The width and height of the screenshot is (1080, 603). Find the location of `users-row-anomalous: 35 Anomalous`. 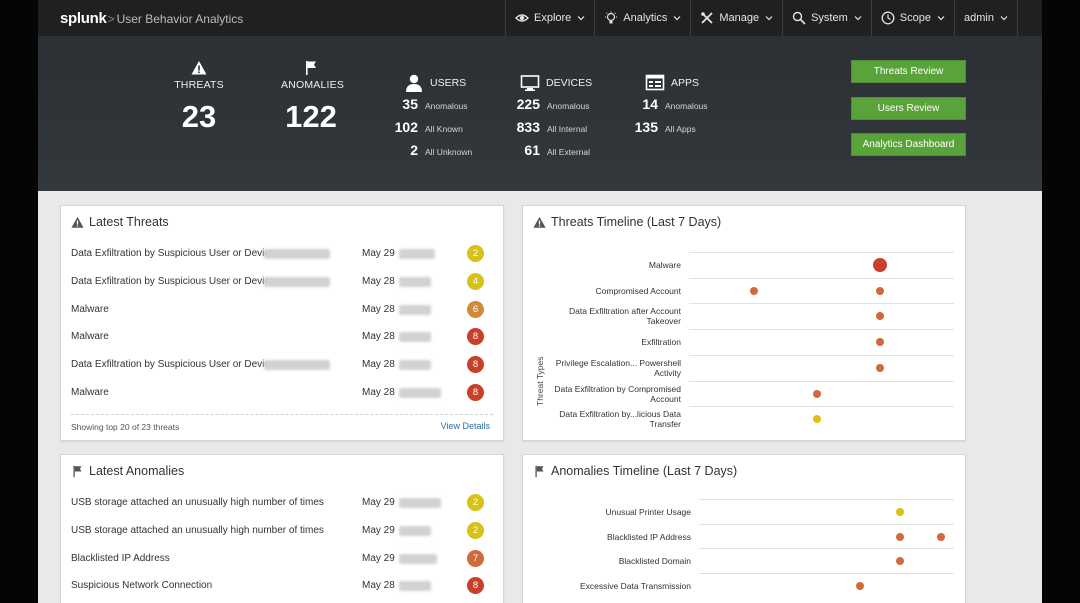

users-row-anomalous: 35 Anomalous is located at coordinates (430, 107).